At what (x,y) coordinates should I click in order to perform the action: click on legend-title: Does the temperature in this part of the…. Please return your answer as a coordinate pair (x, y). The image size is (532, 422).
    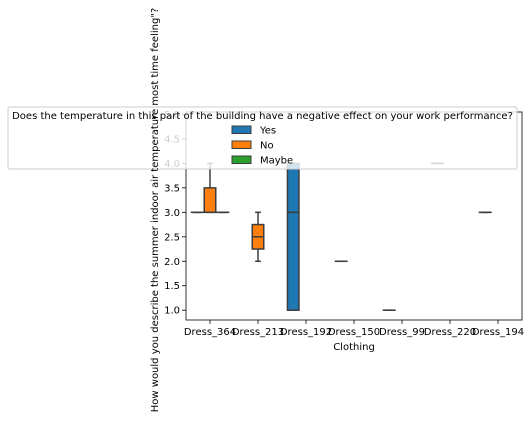
    Looking at the image, I should click on (262, 116).